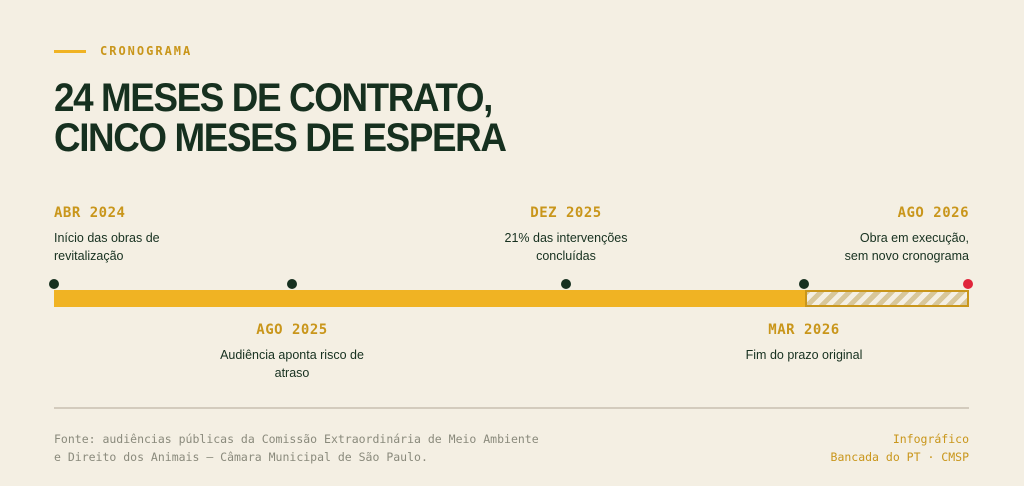  I want to click on event-date: AGO 2025, so click(292, 330).